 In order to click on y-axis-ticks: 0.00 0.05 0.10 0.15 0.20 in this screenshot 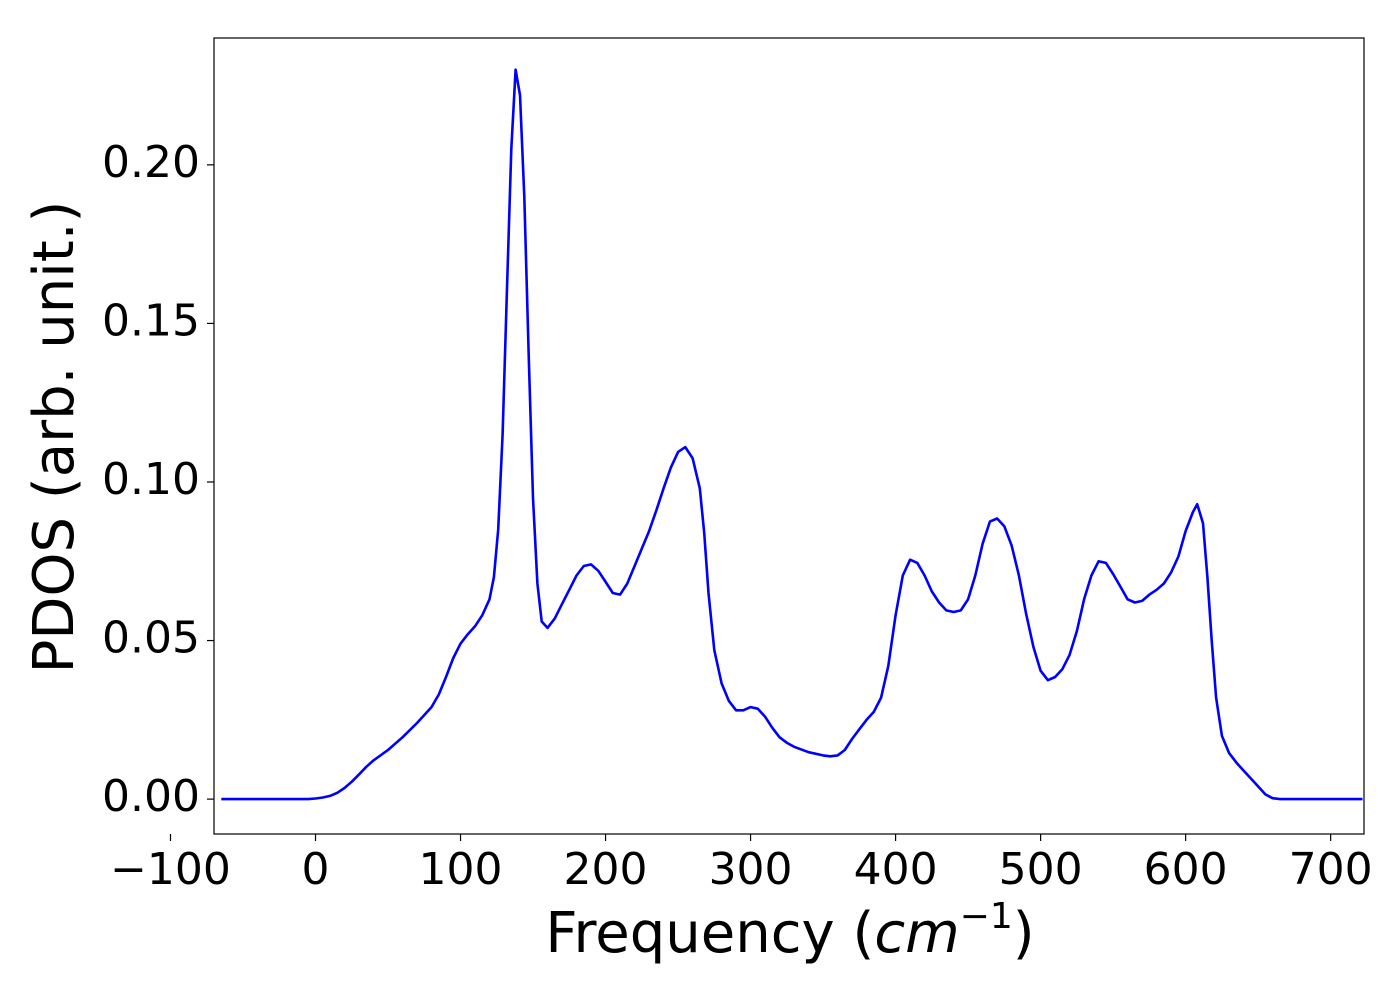, I will do `click(158, 479)`.